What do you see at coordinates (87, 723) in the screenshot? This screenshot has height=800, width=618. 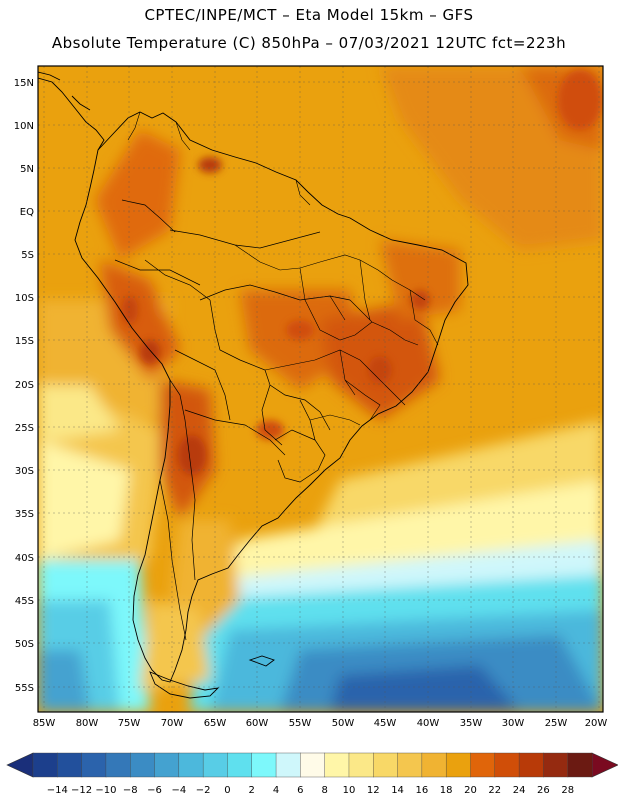 I see `lon-label: 80W` at bounding box center [87, 723].